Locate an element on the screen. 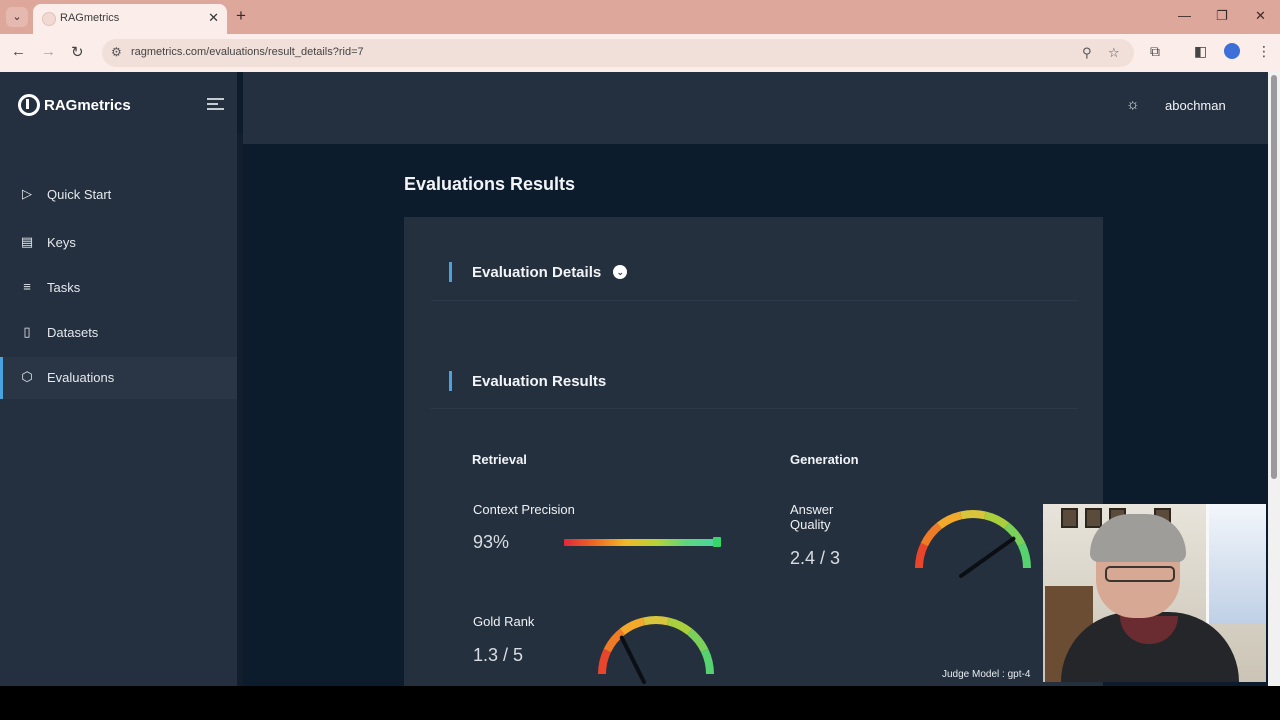 The height and width of the screenshot is (720, 1280). logo-text: RAGmetrics is located at coordinates (87, 105).